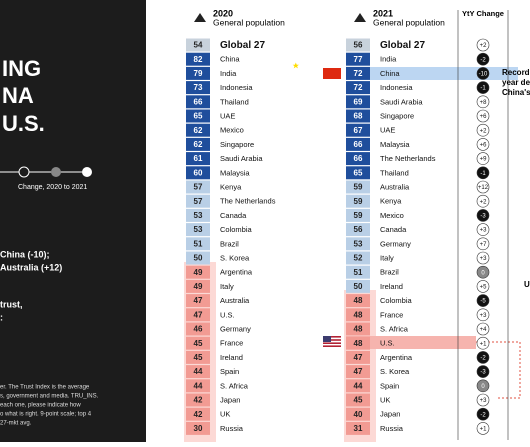  I want to click on value-label: 66, so click(358, 144).